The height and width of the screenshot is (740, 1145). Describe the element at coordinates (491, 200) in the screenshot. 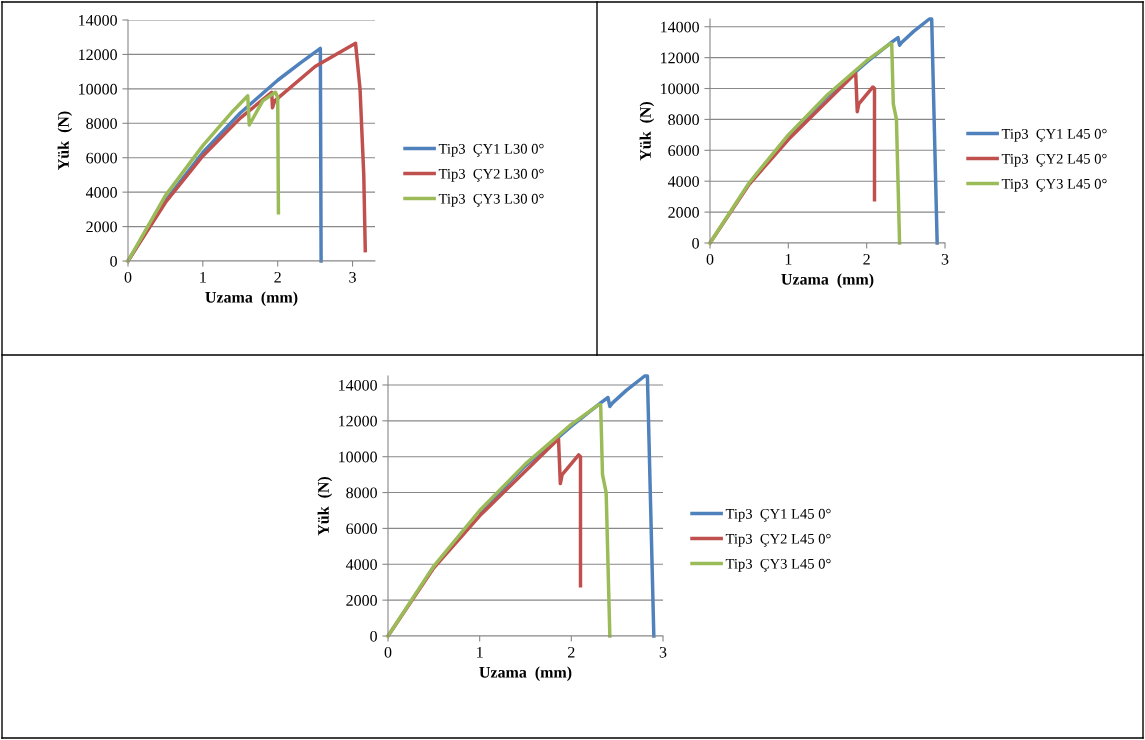

I see `legend-label: Tip3 ÇY3 L30 0°` at that location.